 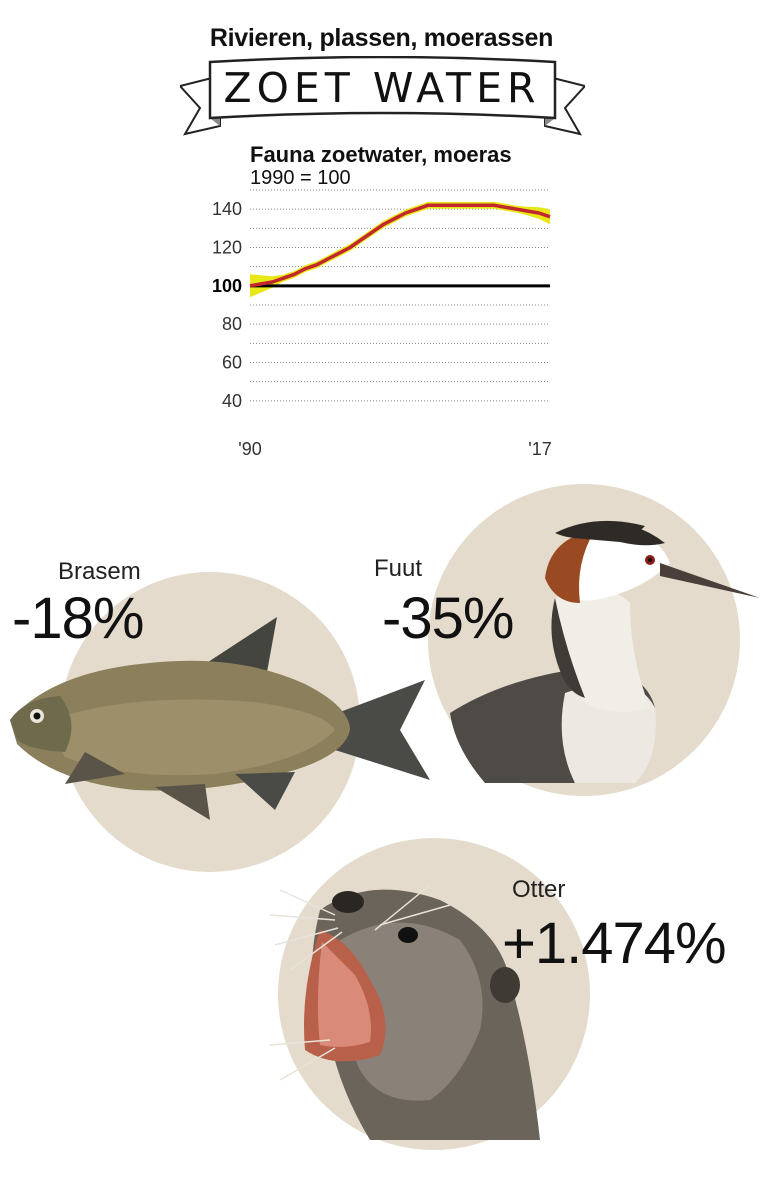 I want to click on bream-name: Brasem, so click(x=99, y=571).